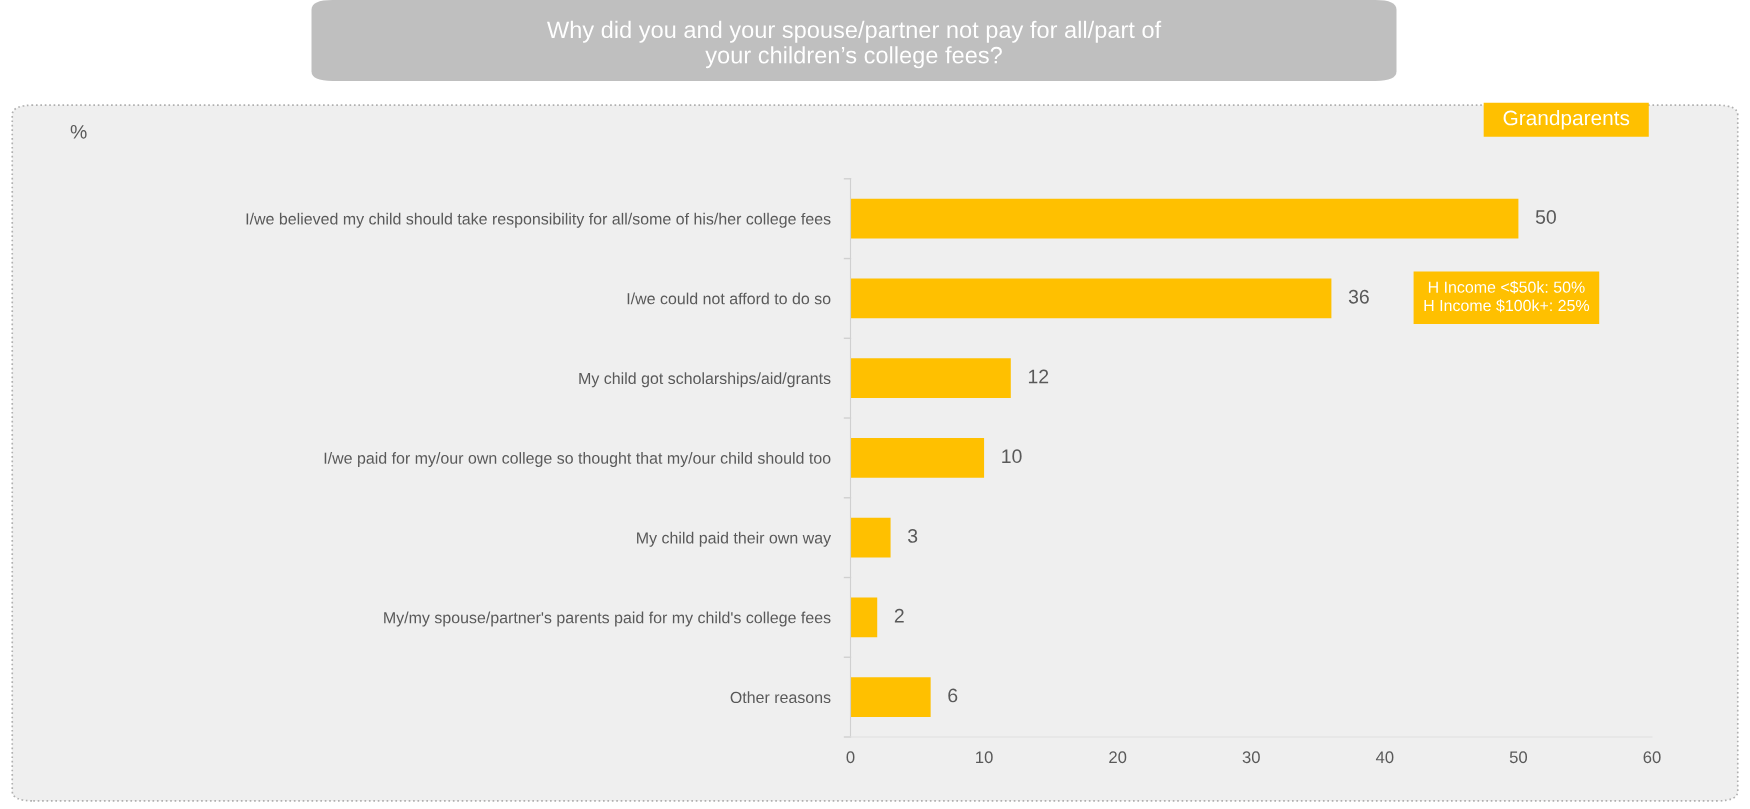  I want to click on y-tick-label: Other reasons, so click(780, 697).